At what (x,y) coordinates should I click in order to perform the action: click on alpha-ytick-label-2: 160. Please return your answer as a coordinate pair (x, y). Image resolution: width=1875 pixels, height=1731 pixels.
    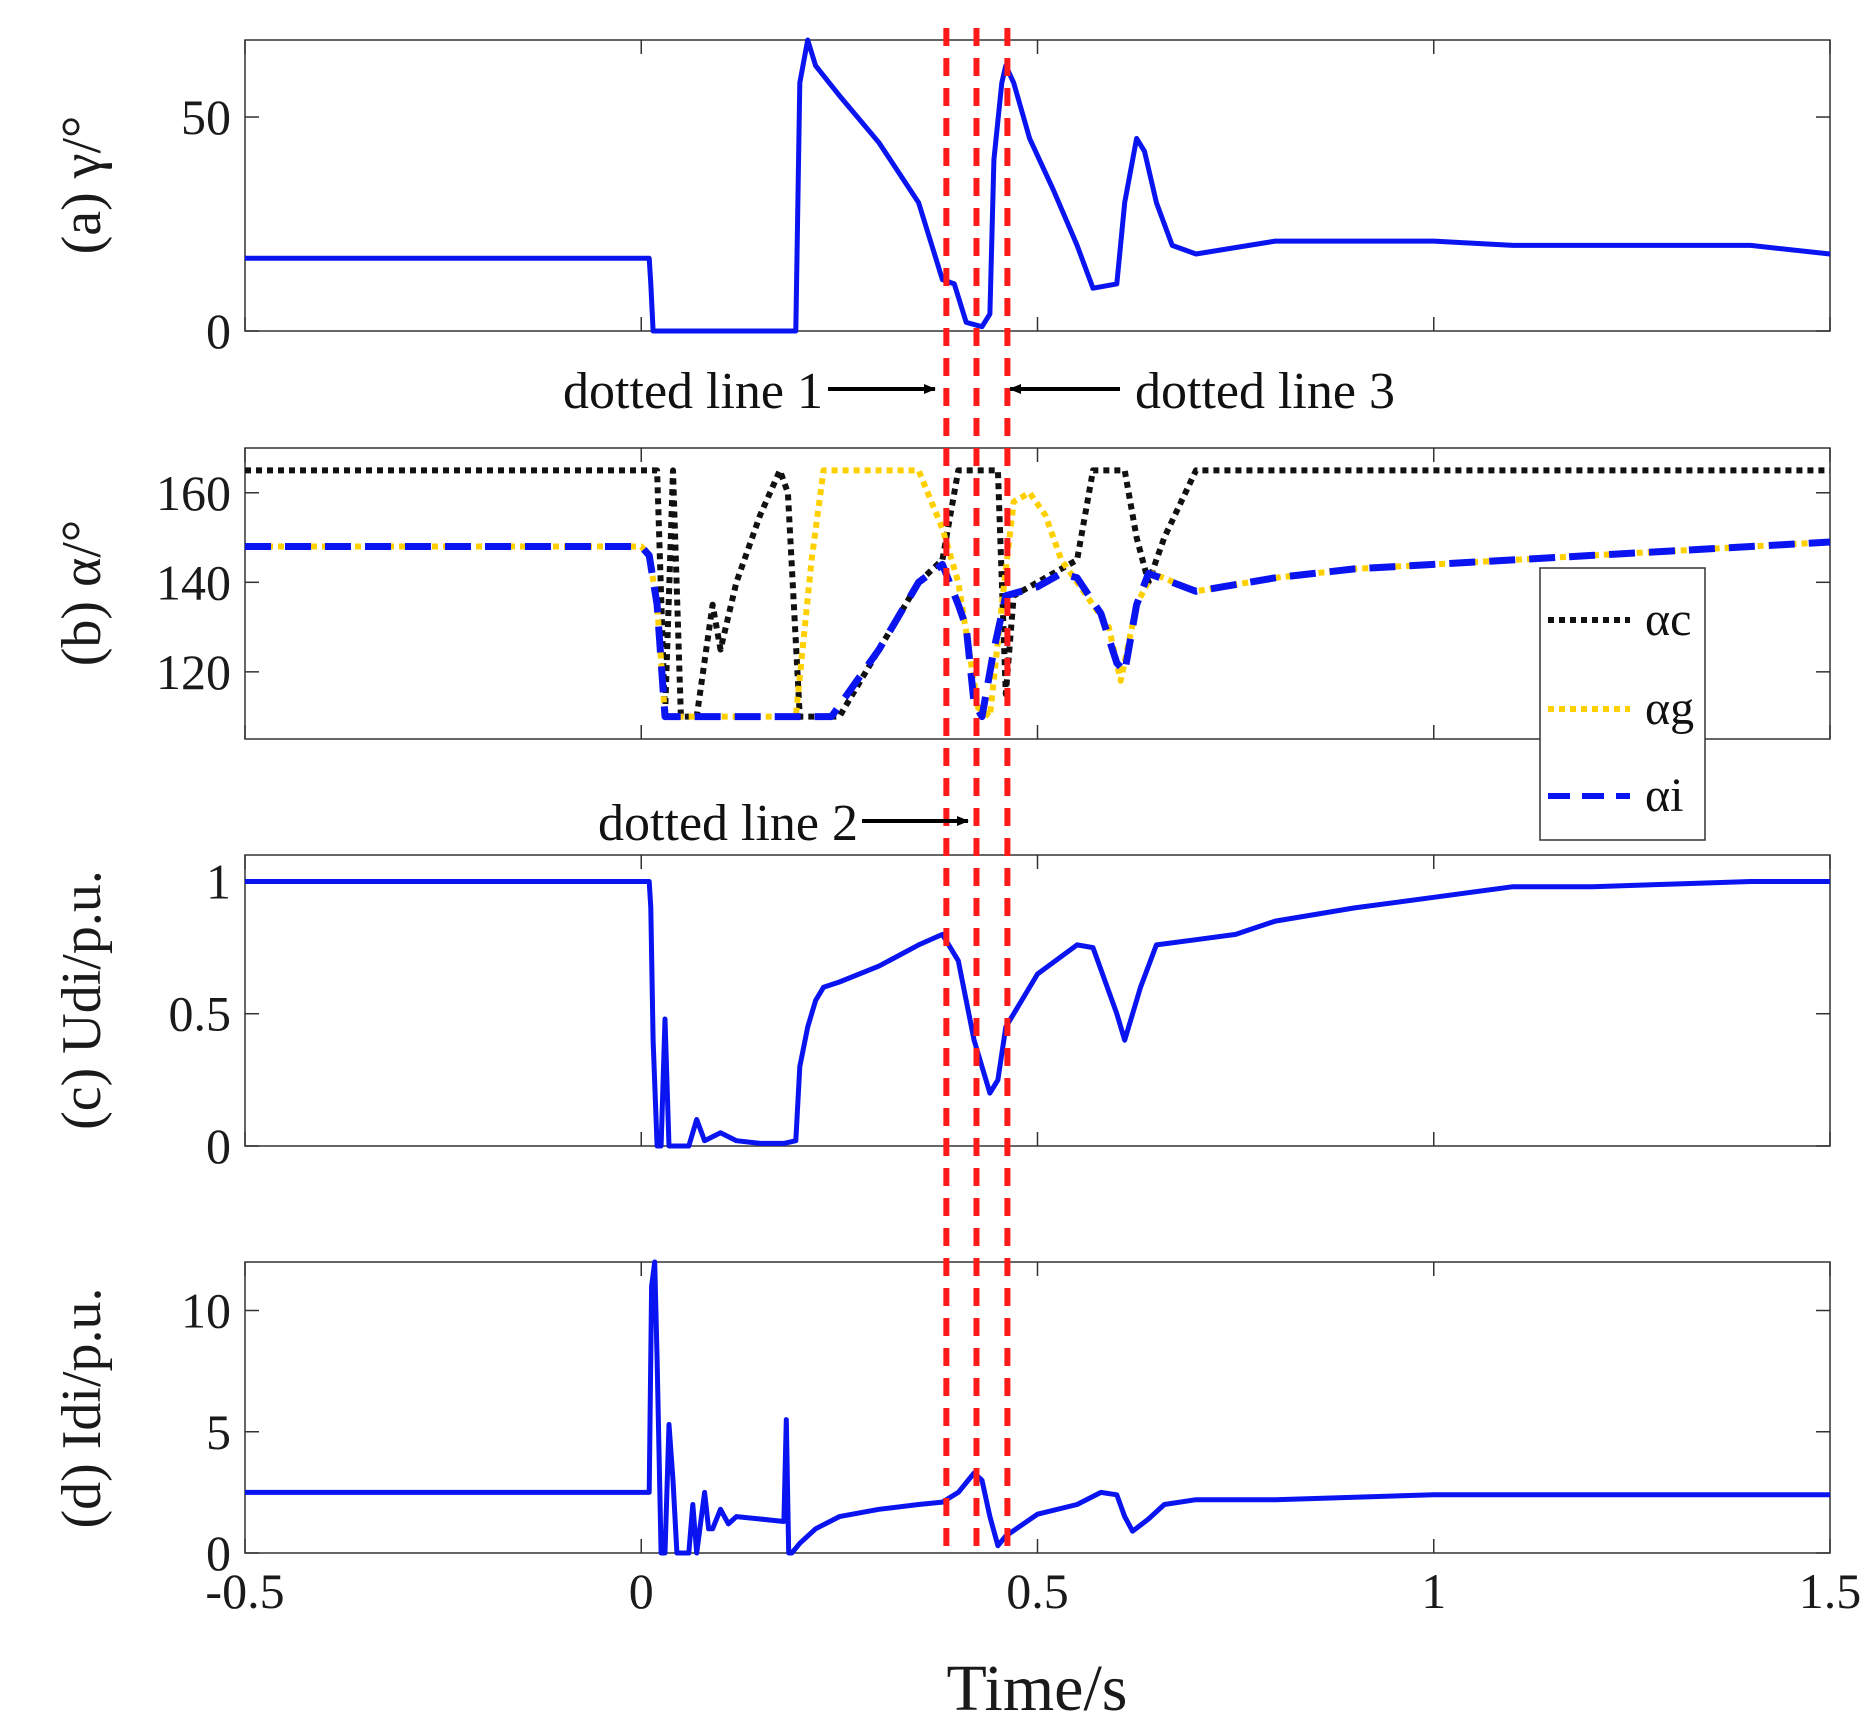
    Looking at the image, I should click on (193, 493).